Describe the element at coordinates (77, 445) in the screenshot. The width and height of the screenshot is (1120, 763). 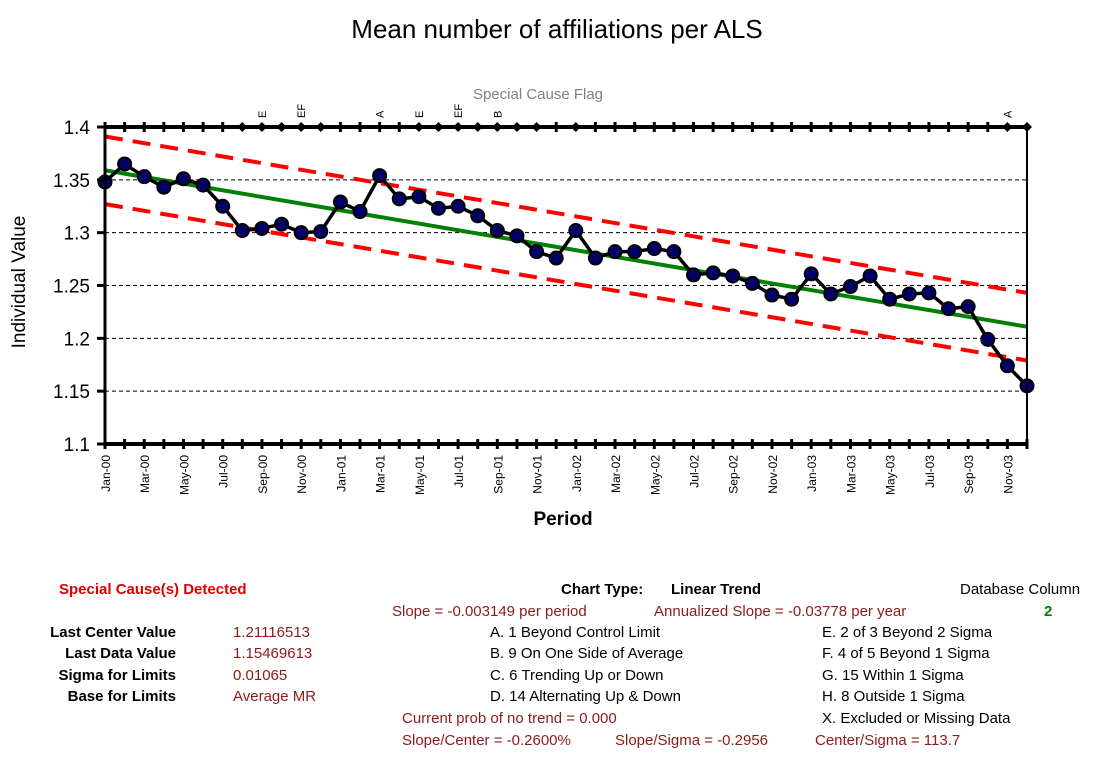
I see `y-tick-label: 1.1` at that location.